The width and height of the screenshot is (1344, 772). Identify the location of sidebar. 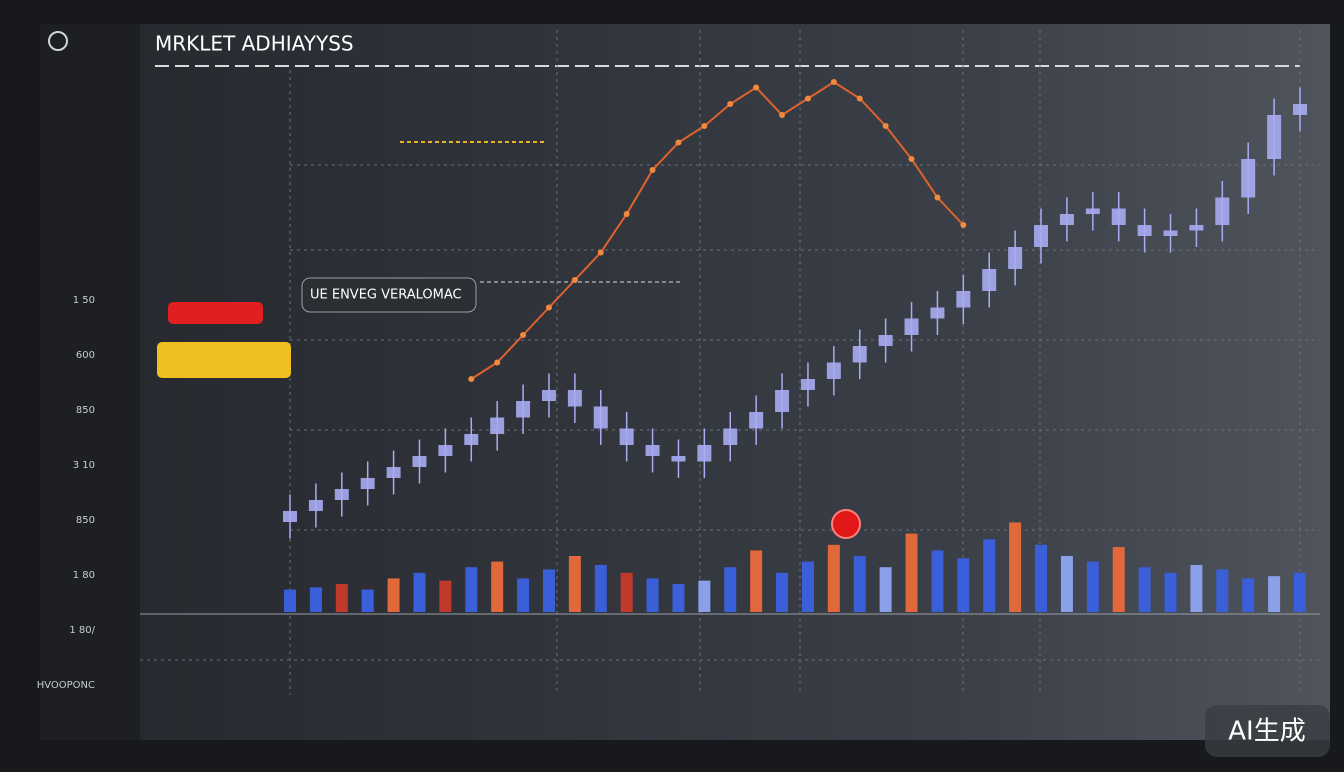
(90, 382).